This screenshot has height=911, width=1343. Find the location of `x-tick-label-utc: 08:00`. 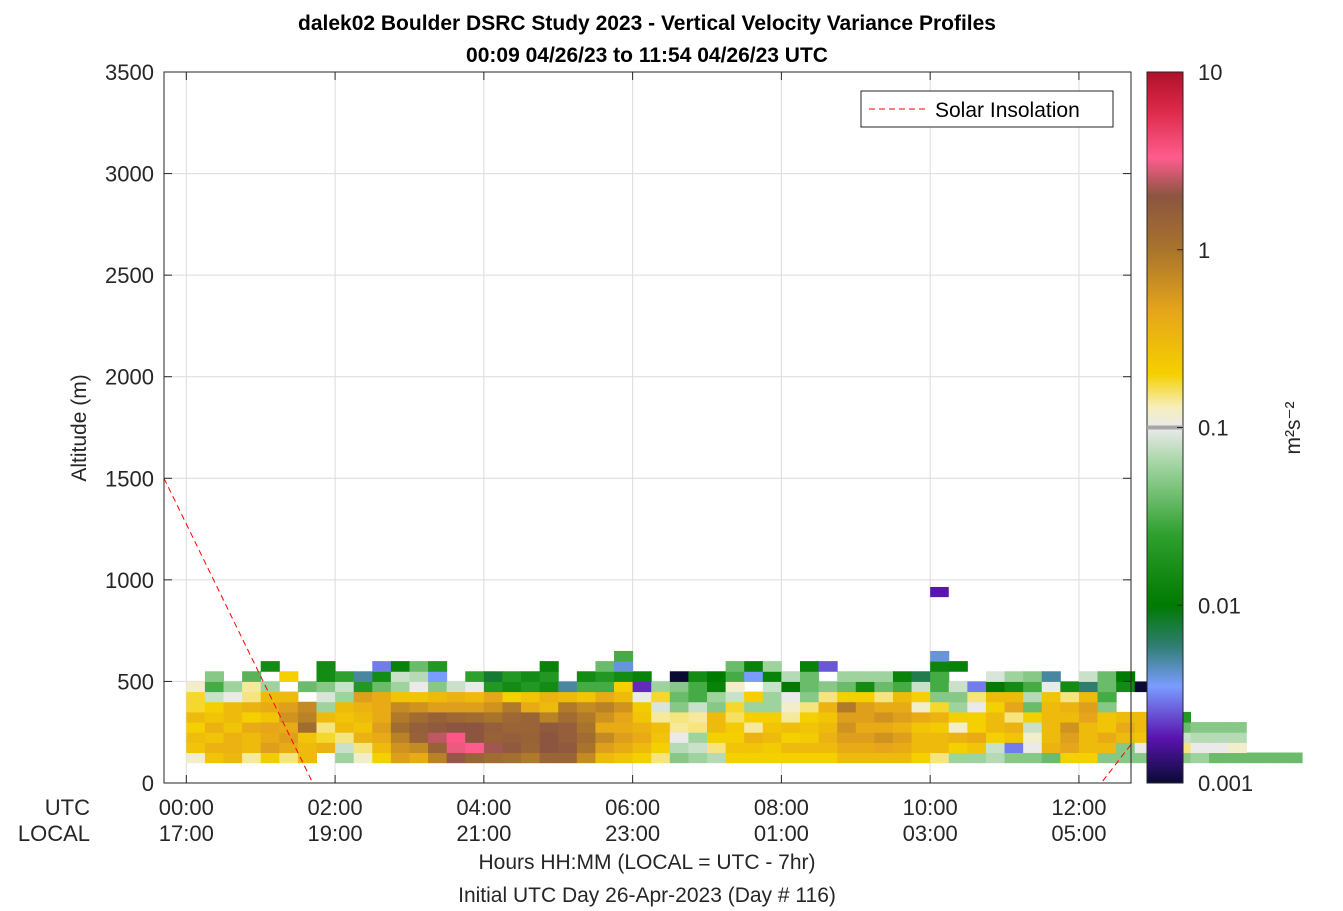

x-tick-label-utc: 08:00 is located at coordinates (781, 807).